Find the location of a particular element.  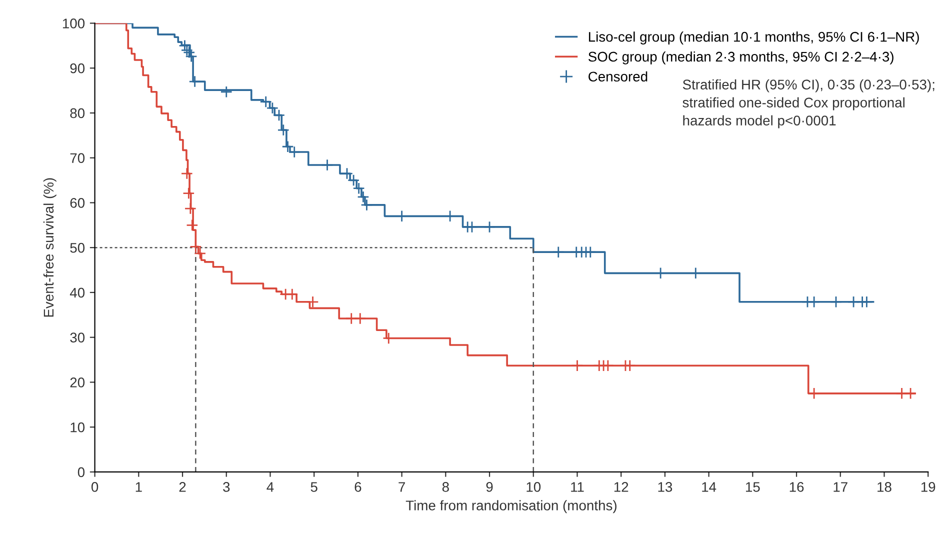

x-tick-label: 3 is located at coordinates (226, 487).